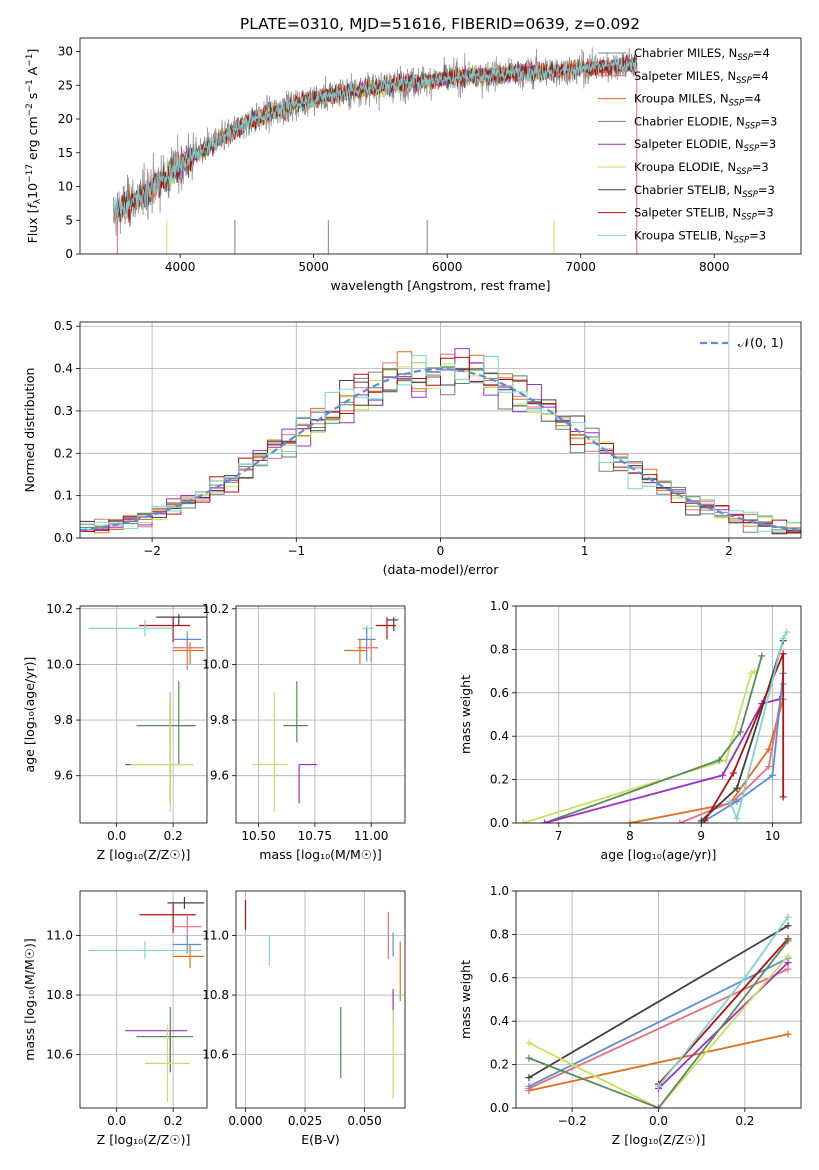 This screenshot has width=819, height=1170. I want to click on x-tick-label: 0, so click(441, 551).